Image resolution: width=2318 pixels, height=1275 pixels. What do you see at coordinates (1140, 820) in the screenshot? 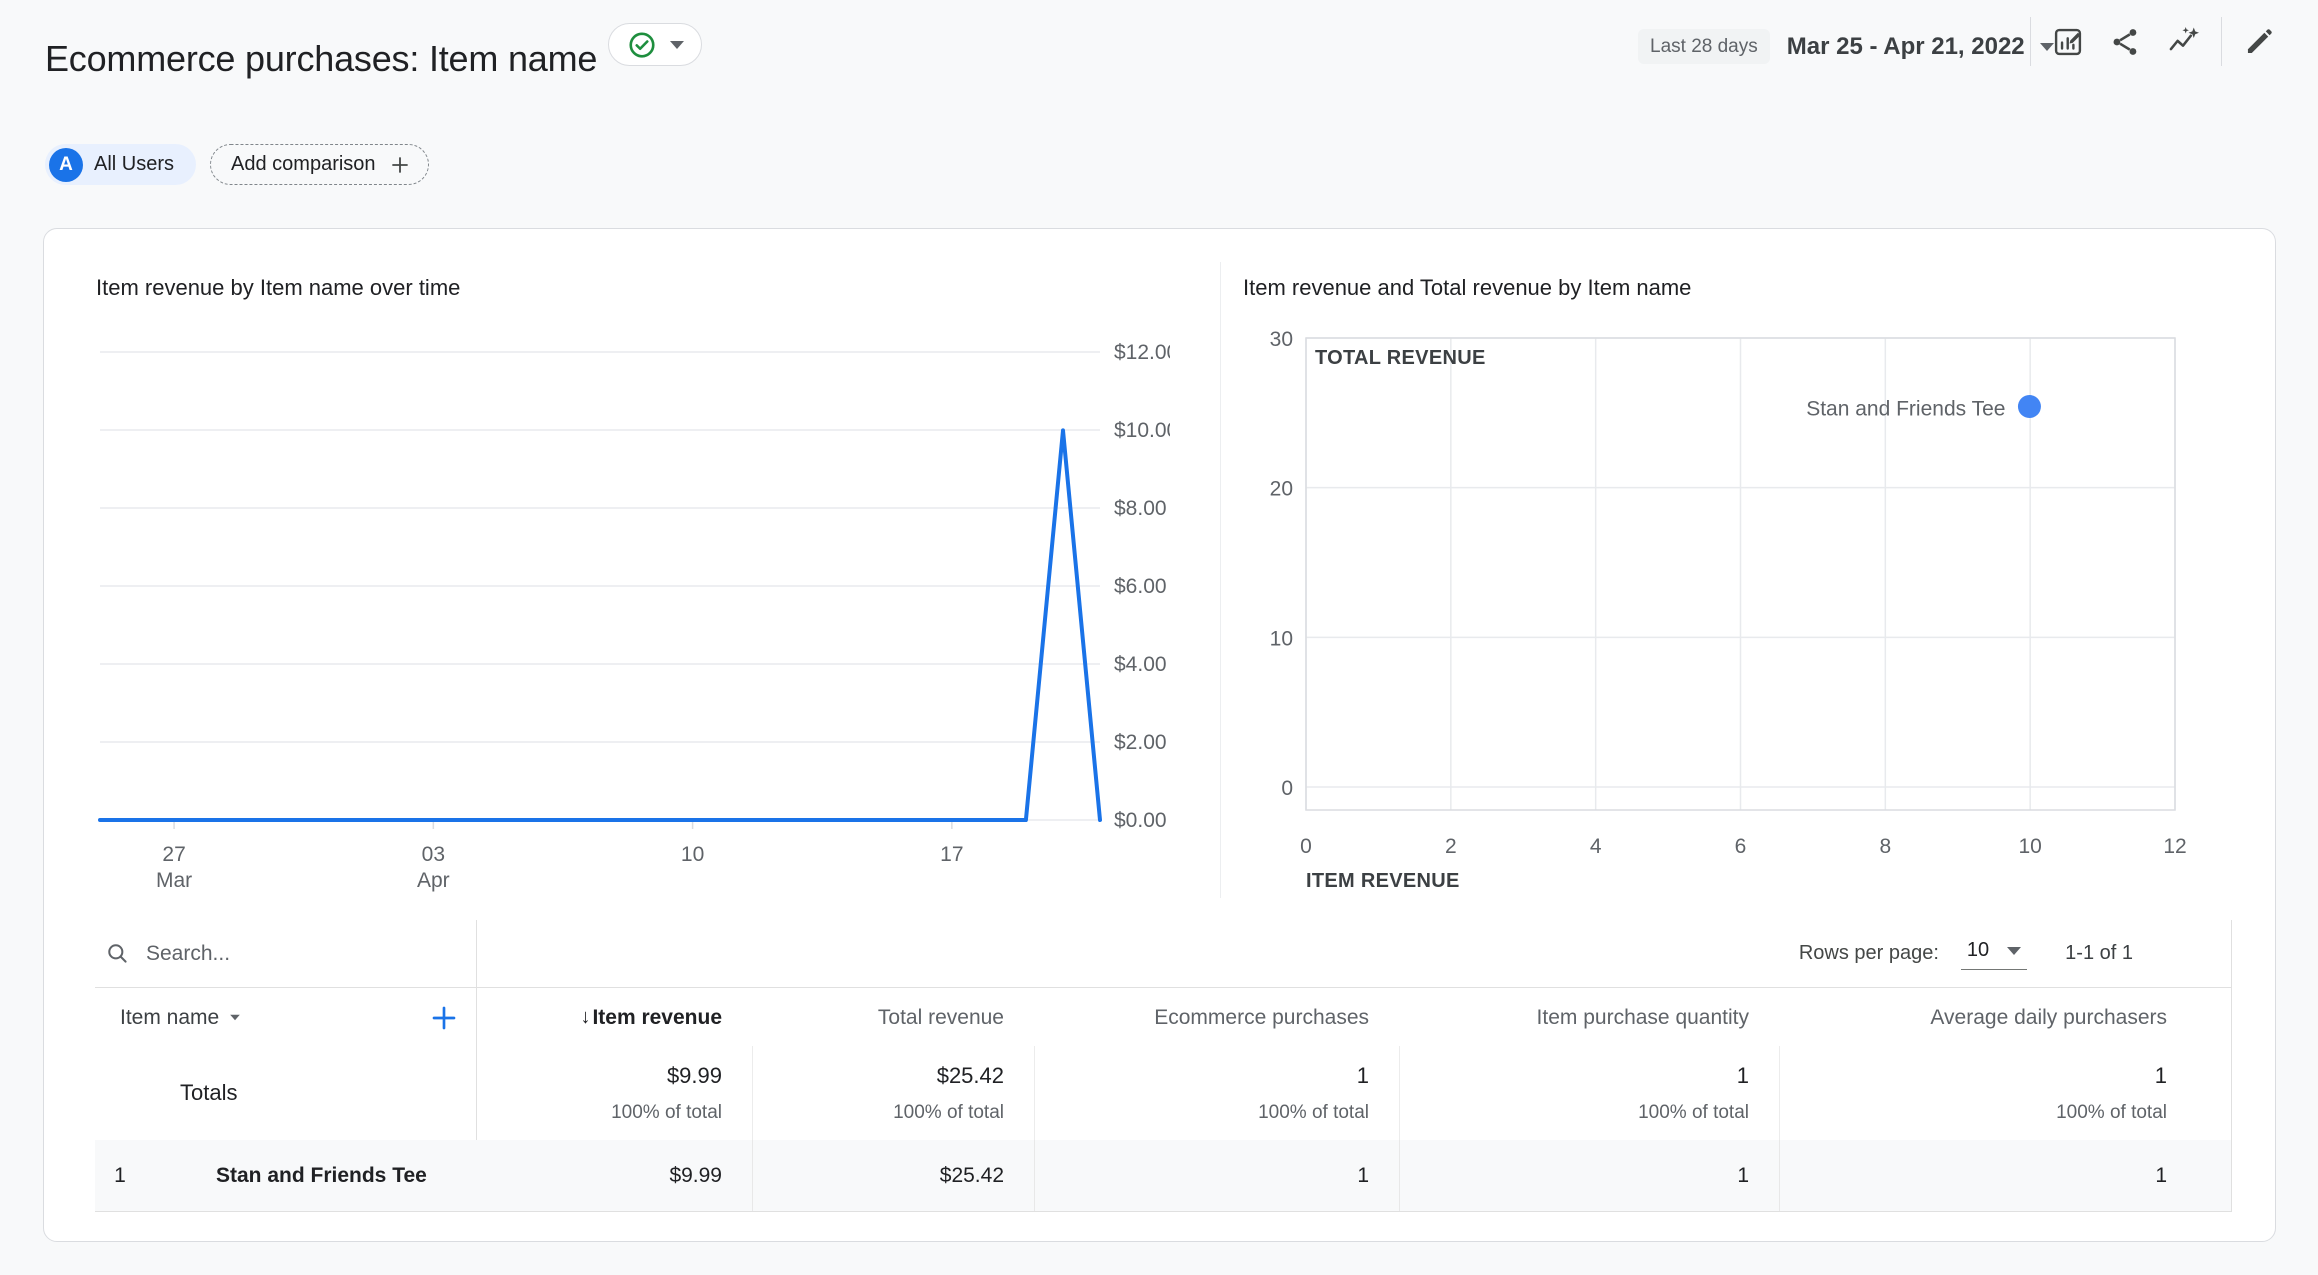
I see `svg-text: $0.00` at bounding box center [1140, 820].